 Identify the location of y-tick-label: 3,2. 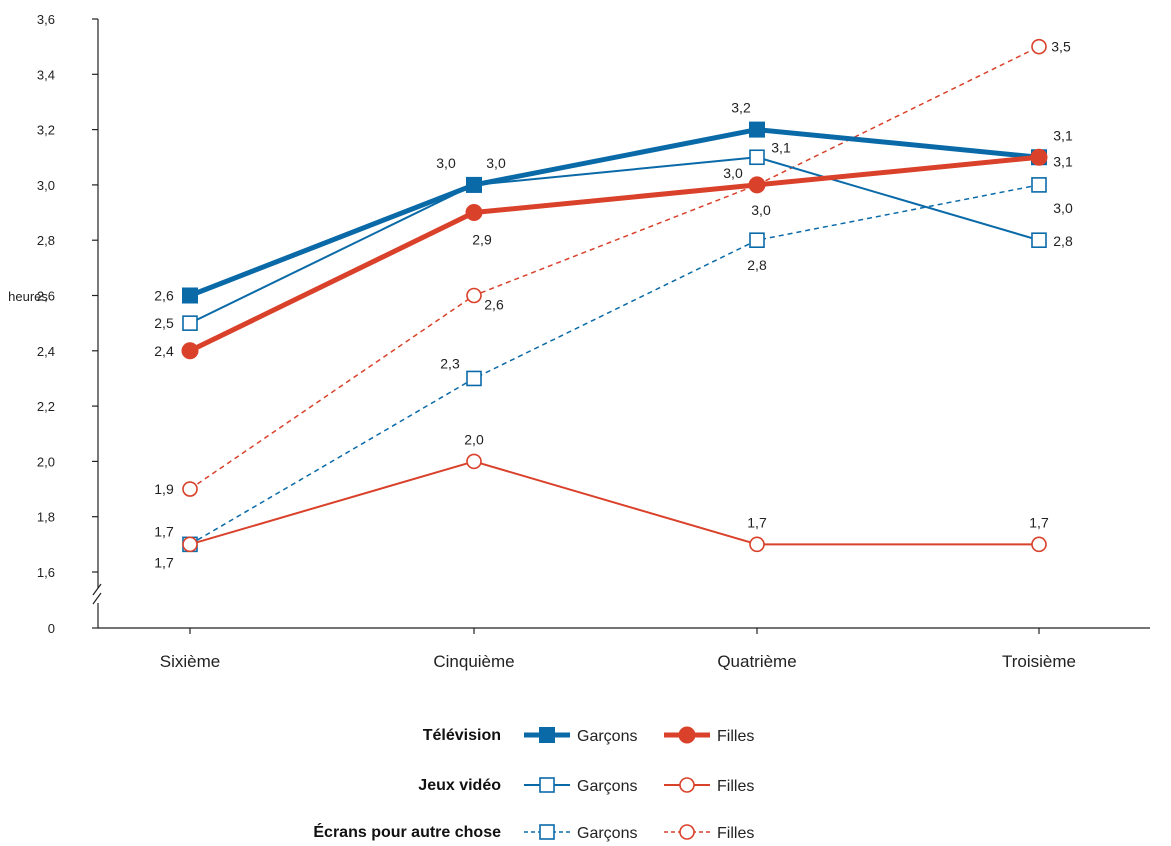
(46, 130).